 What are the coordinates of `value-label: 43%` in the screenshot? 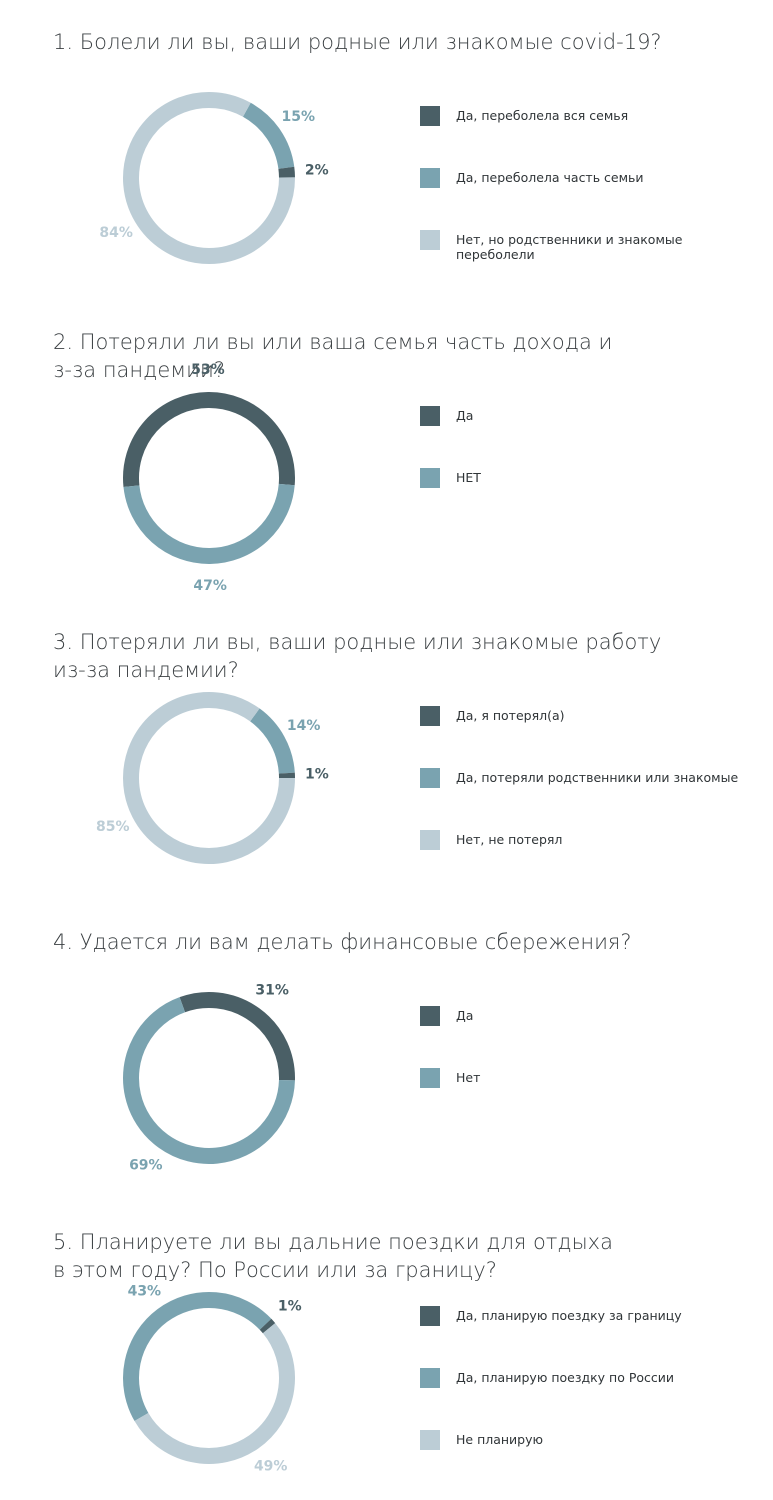 It's located at (145, 1291).